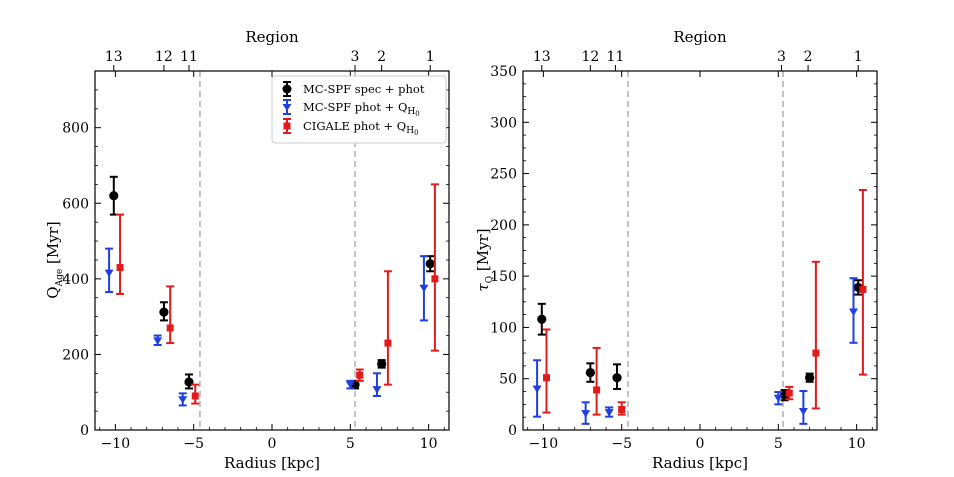  Describe the element at coordinates (808, 57) in the screenshot. I see `right-region-label-4: 2` at that location.